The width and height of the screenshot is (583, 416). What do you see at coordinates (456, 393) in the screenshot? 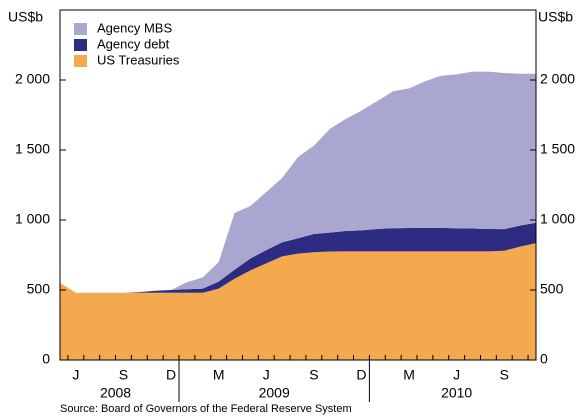
I see `year-label: 2010` at bounding box center [456, 393].